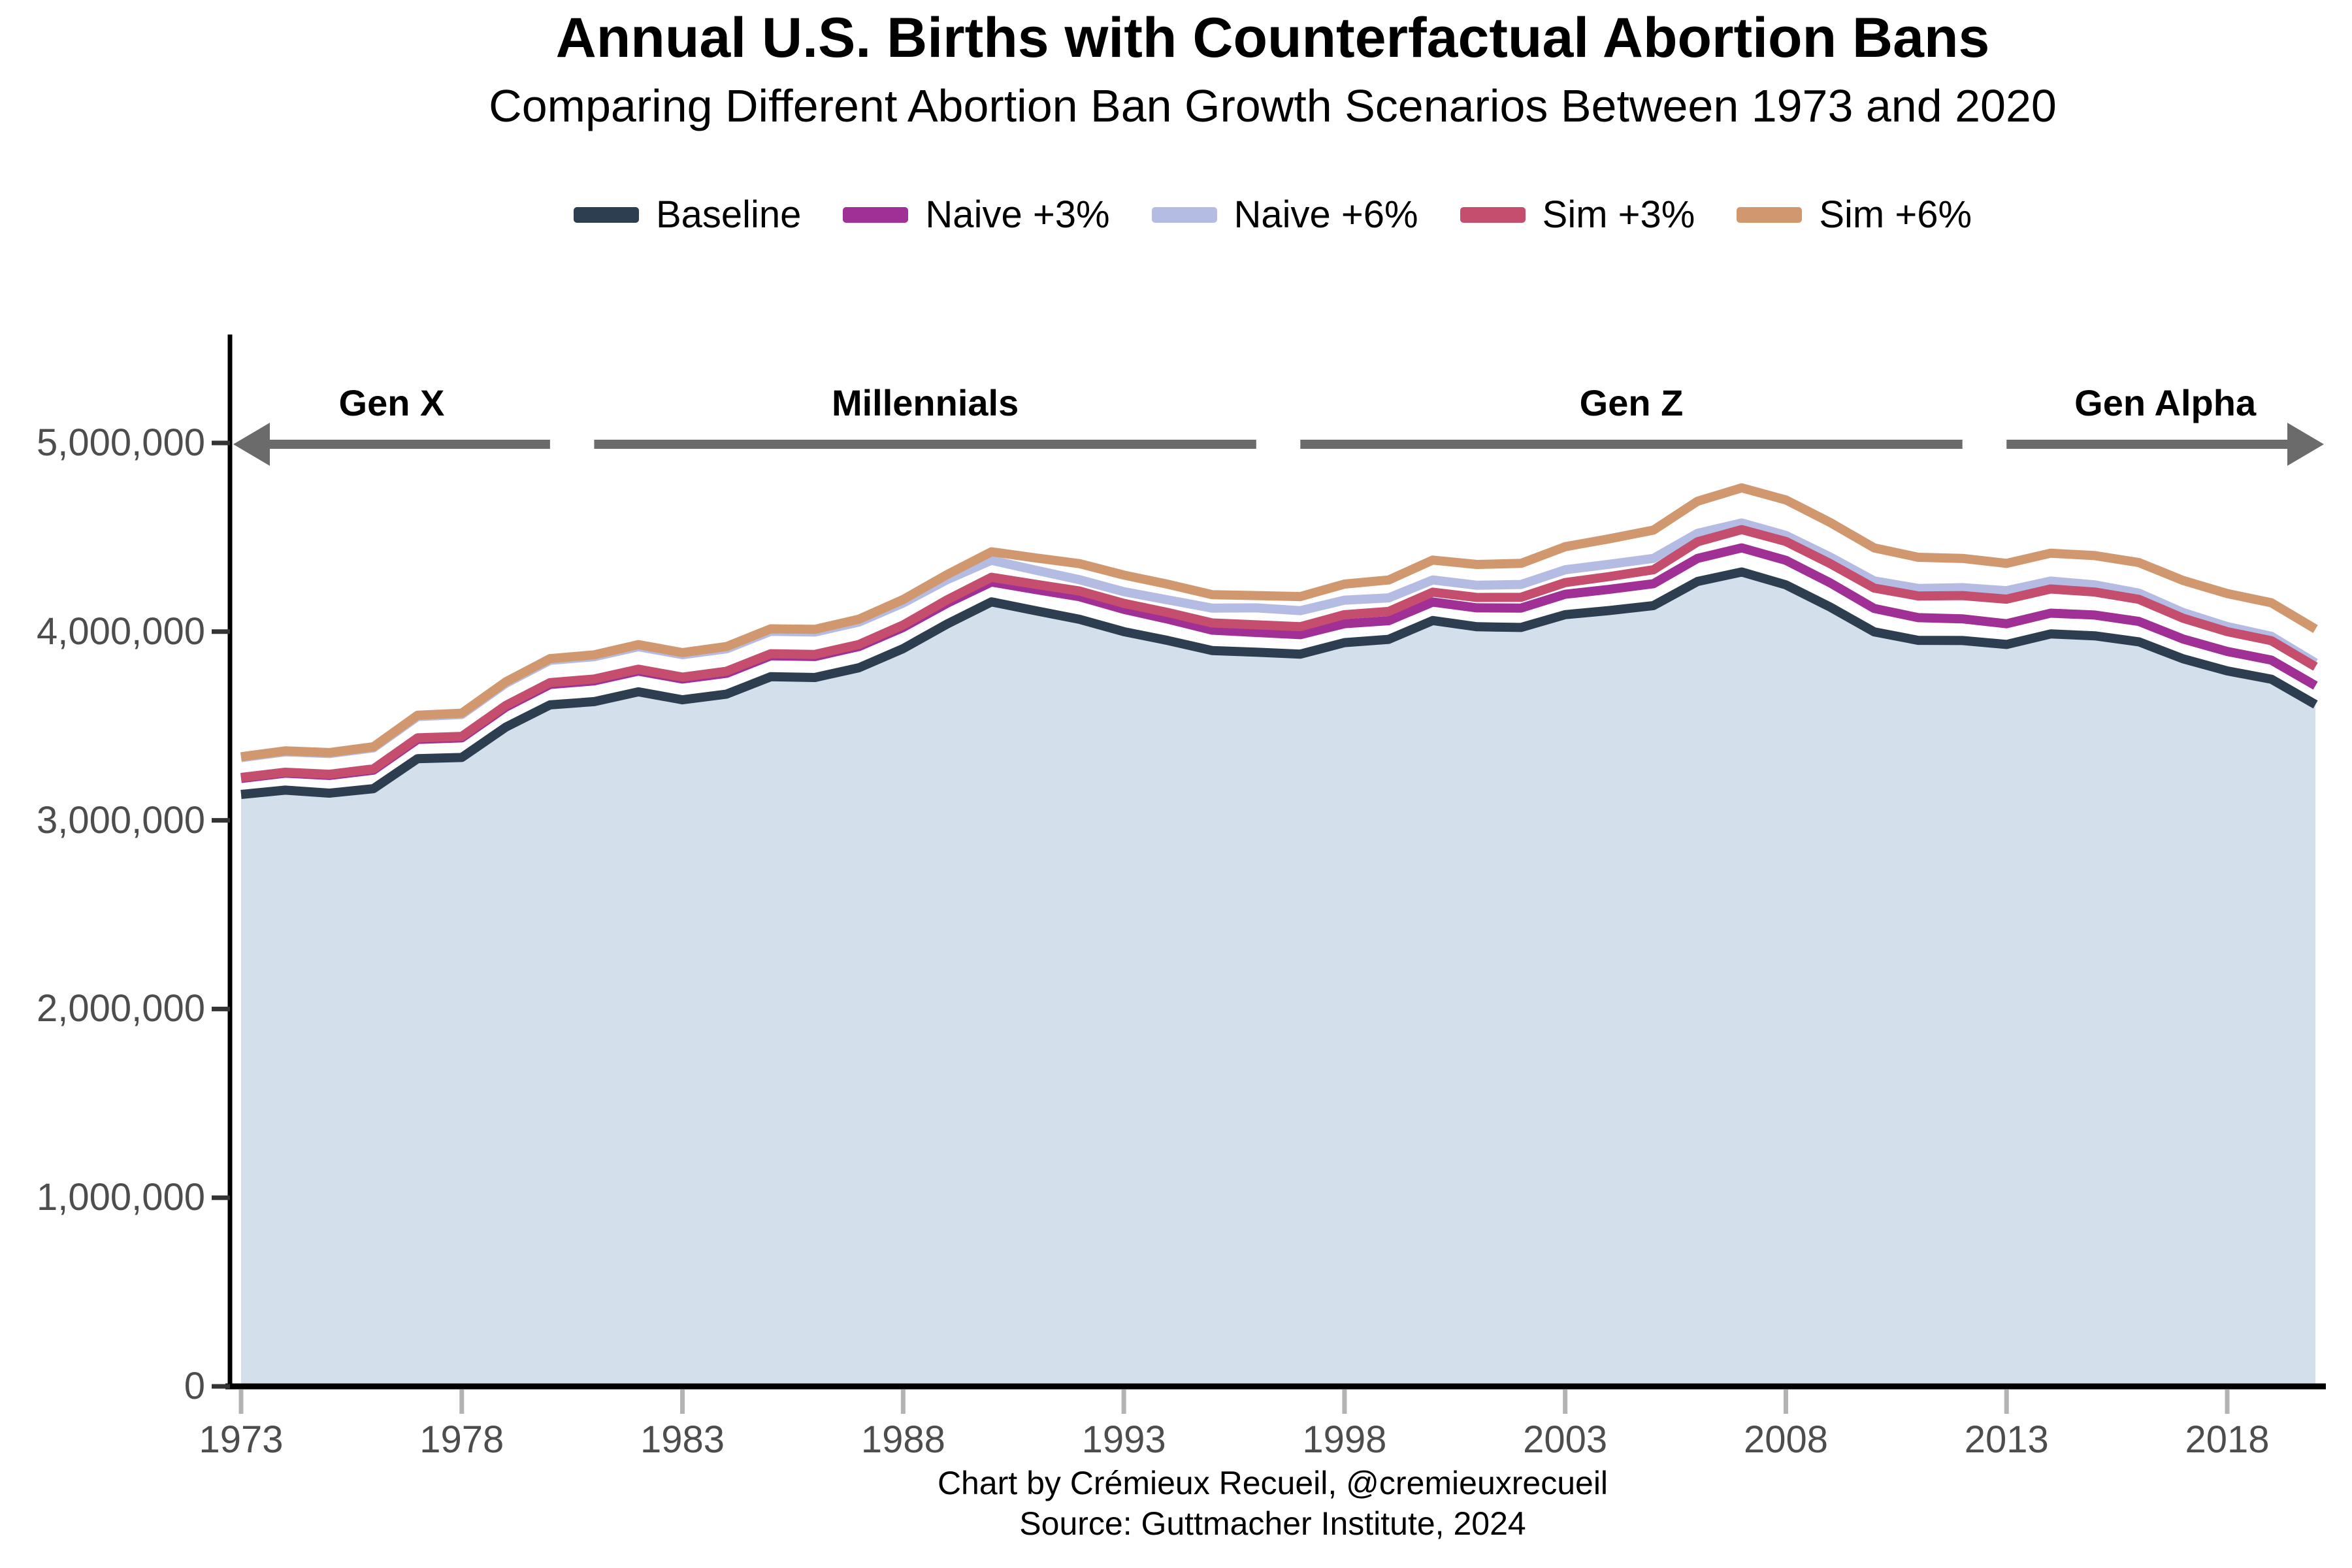 This screenshot has width=2352, height=1568. I want to click on legend-label: Sim +3%, so click(1618, 214).